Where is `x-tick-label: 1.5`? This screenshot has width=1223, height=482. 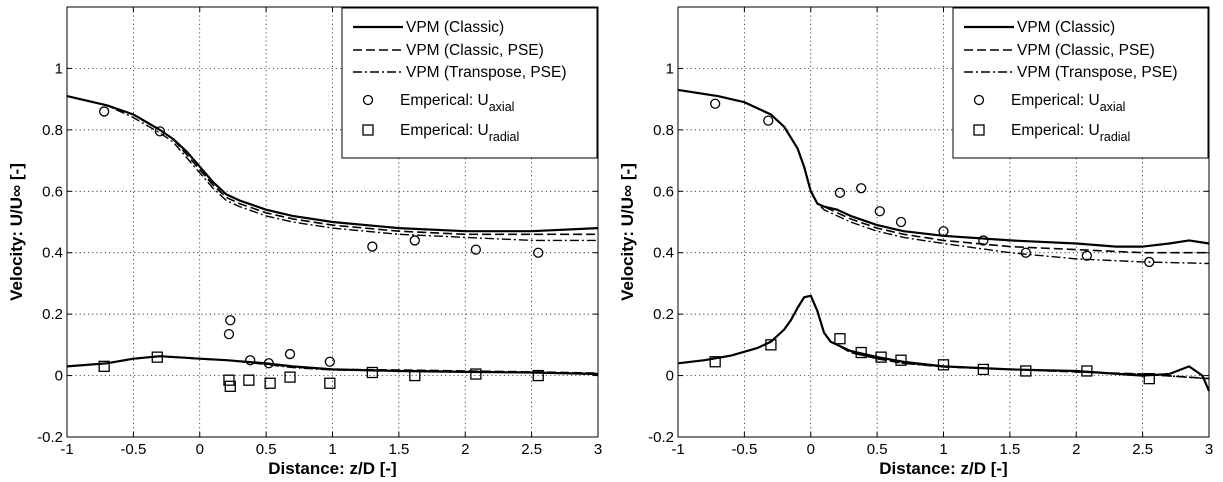 x-tick-label: 1.5 is located at coordinates (1009, 449).